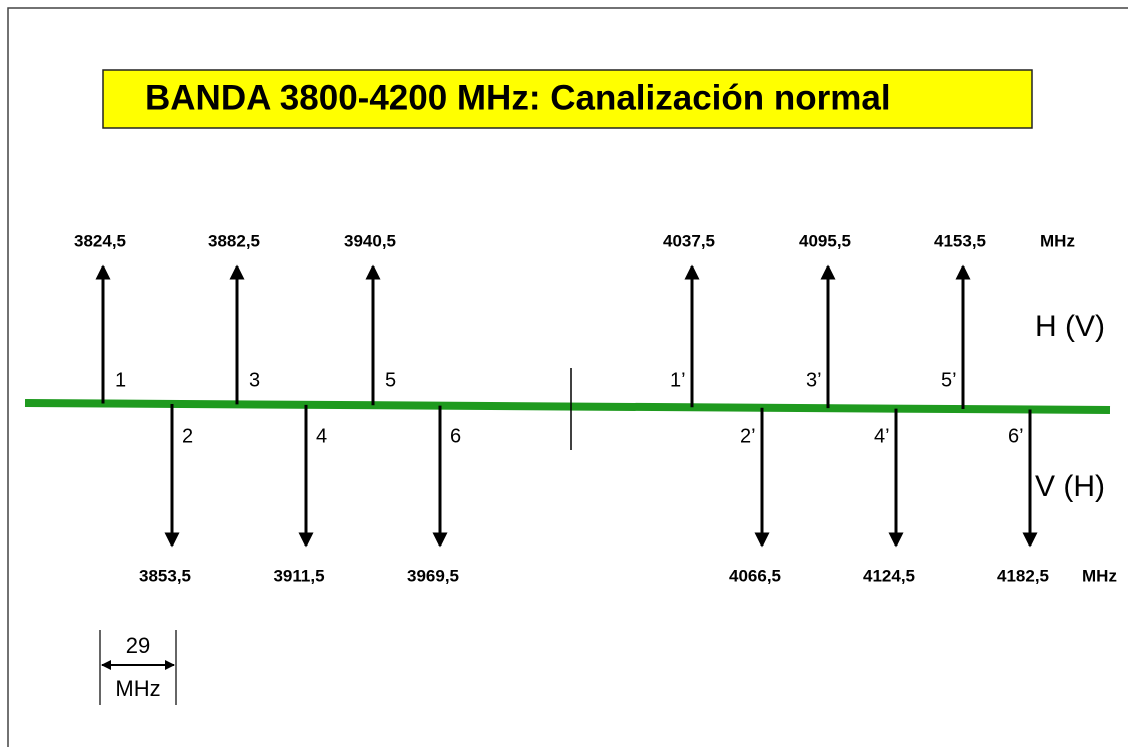 This screenshot has height=747, width=1128. Describe the element at coordinates (165, 575) in the screenshot. I see `channel-frequency: 3853,5` at that location.